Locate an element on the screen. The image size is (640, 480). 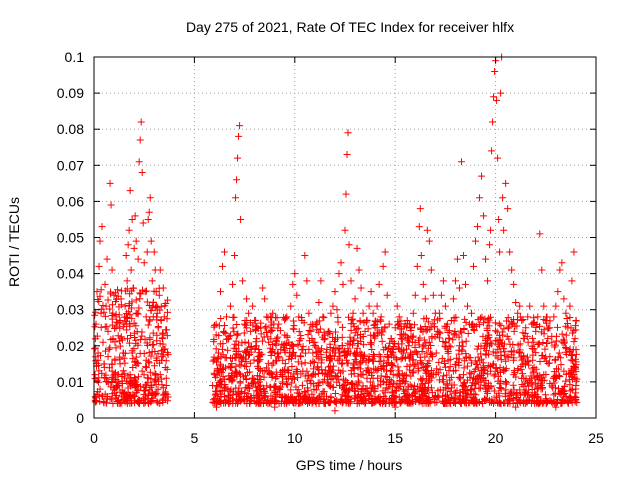
x-tick-label: 10 is located at coordinates (295, 438).